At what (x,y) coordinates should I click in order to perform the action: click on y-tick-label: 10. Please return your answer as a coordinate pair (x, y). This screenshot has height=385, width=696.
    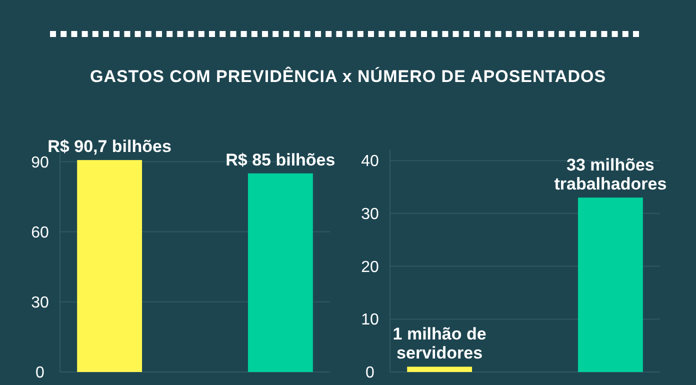
    Looking at the image, I should click on (370, 320).